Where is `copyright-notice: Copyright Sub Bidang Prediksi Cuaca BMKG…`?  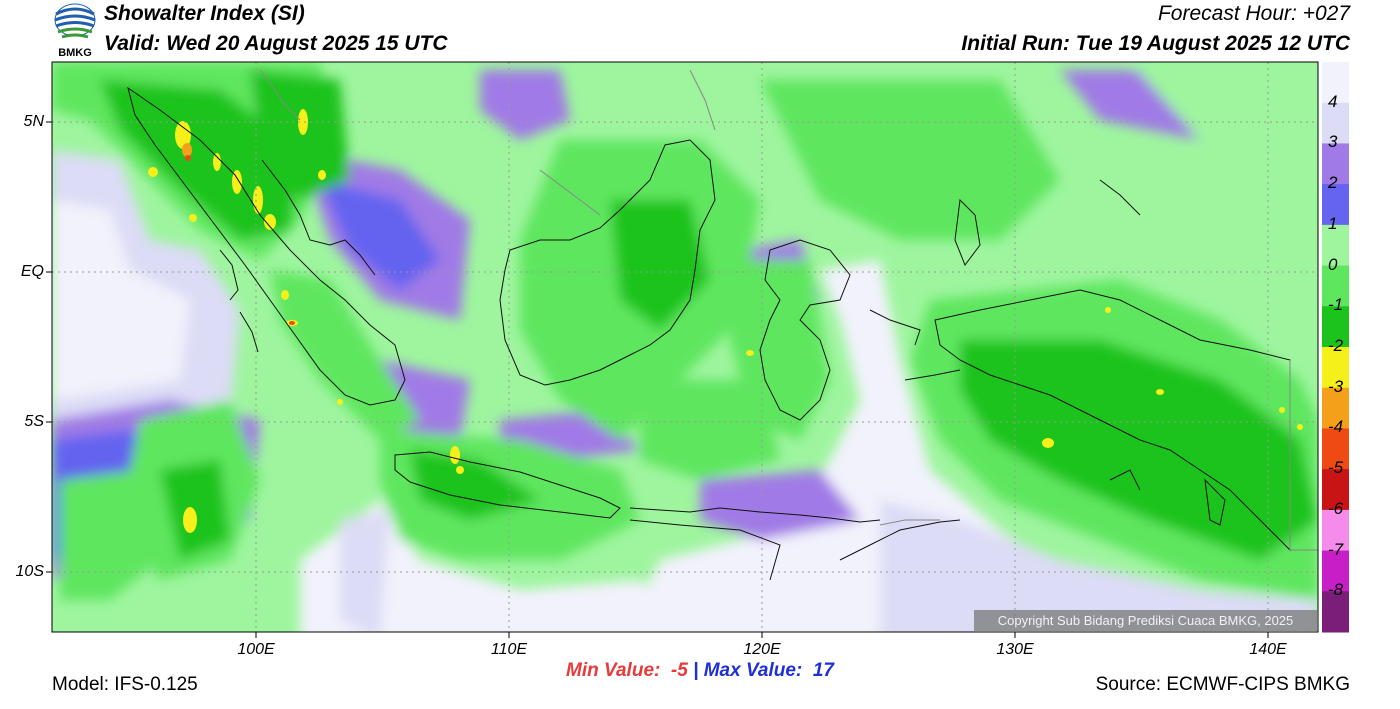
copyright-notice: Copyright Sub Bidang Prediksi Cuaca BMKG… is located at coordinates (1145, 621).